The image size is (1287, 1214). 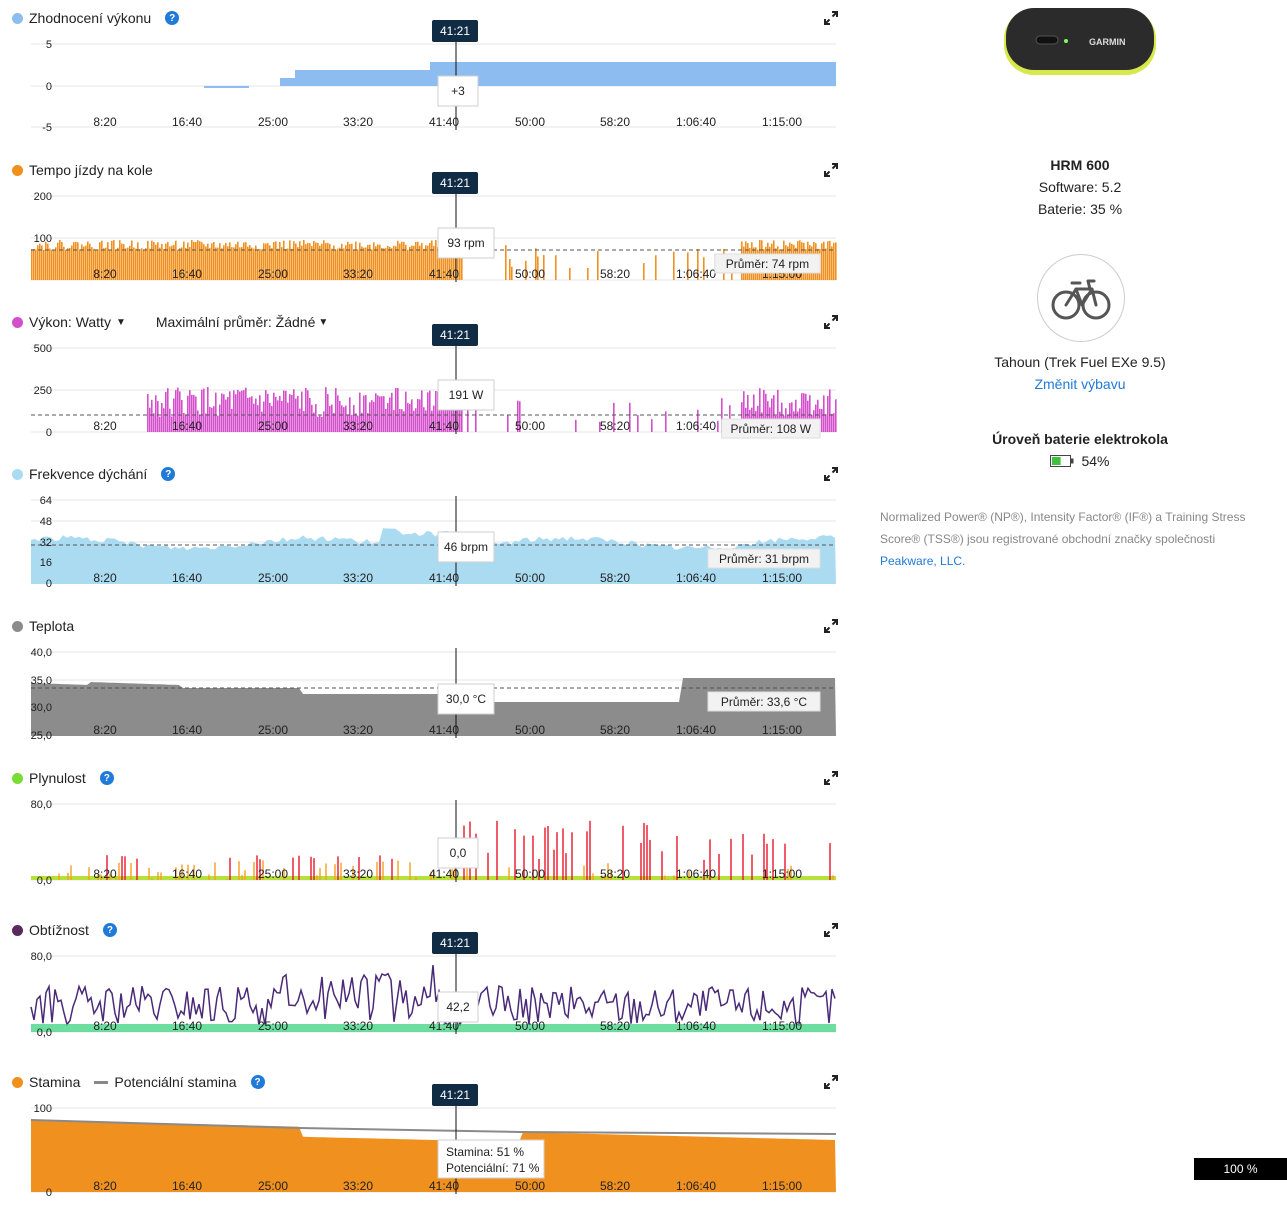 I want to click on value-tooltip: 42,2, so click(x=458, y=1007).